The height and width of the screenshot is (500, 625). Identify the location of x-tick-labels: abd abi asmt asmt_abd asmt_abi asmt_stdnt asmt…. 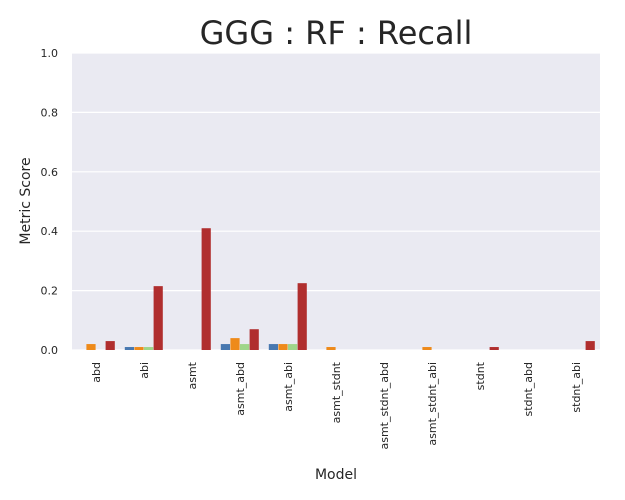
(336, 405).